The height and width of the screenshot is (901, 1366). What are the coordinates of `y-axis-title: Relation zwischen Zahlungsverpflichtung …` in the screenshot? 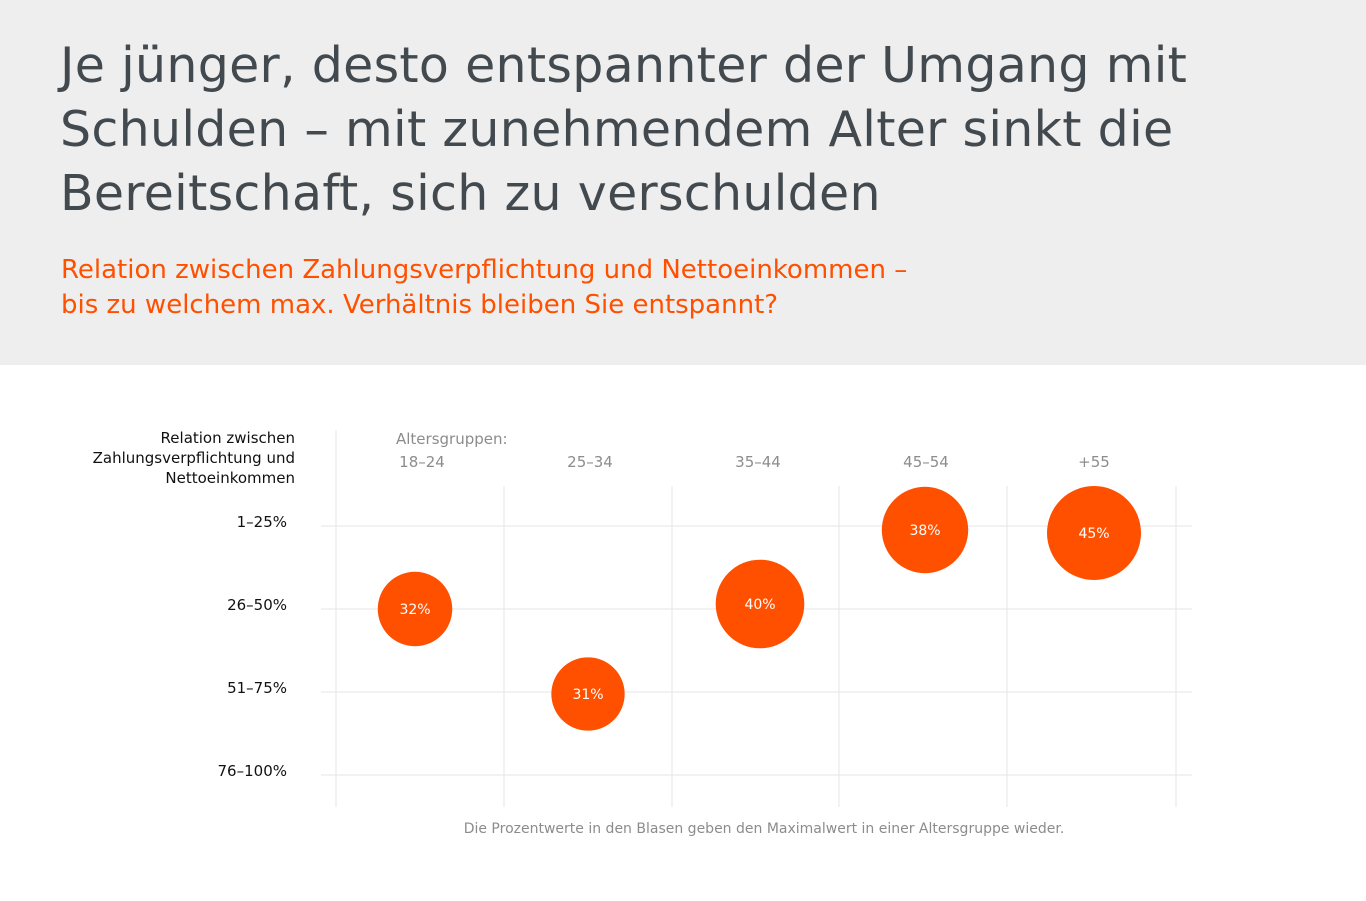 It's located at (193, 458).